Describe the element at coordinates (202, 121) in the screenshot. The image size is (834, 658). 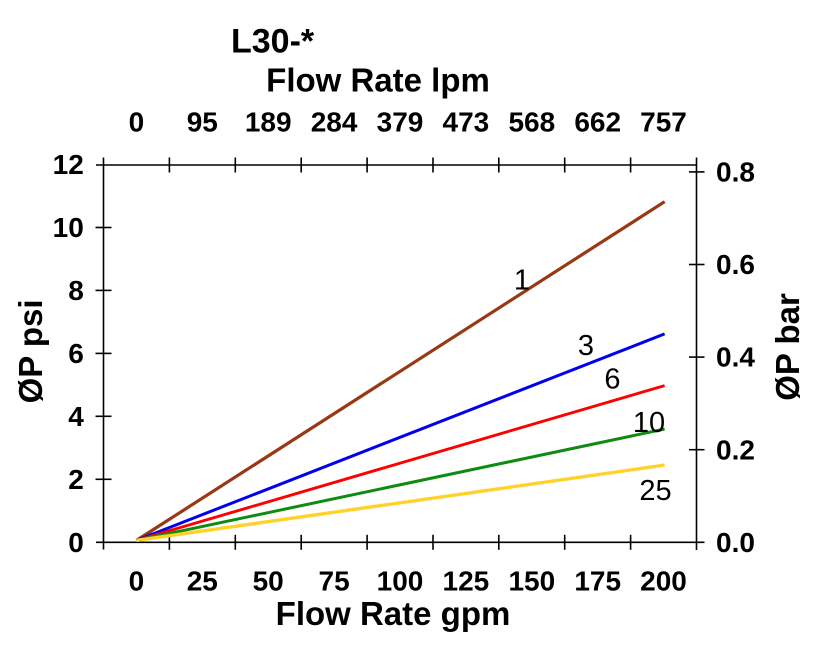
I see `svg-text: 95` at that location.